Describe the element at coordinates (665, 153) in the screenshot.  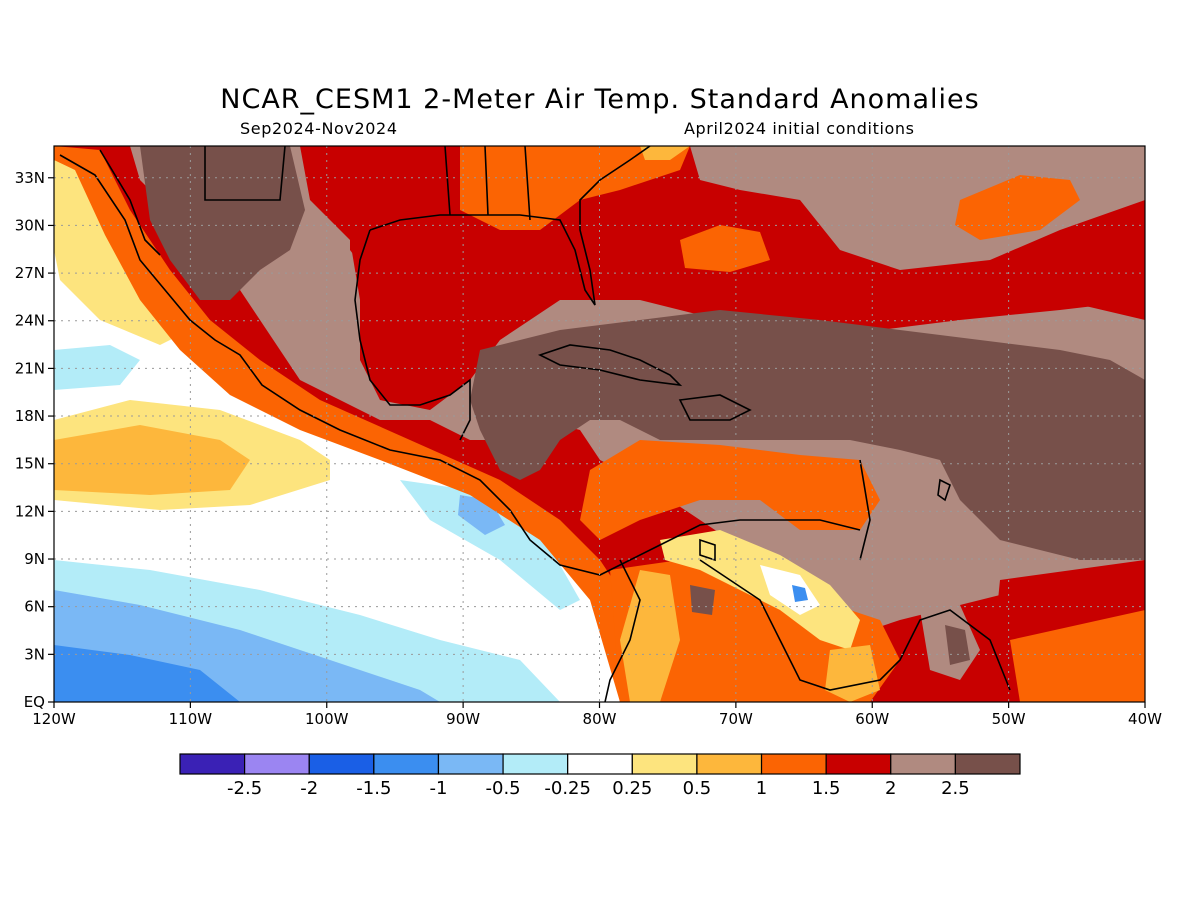
I see `se-us-light` at that location.